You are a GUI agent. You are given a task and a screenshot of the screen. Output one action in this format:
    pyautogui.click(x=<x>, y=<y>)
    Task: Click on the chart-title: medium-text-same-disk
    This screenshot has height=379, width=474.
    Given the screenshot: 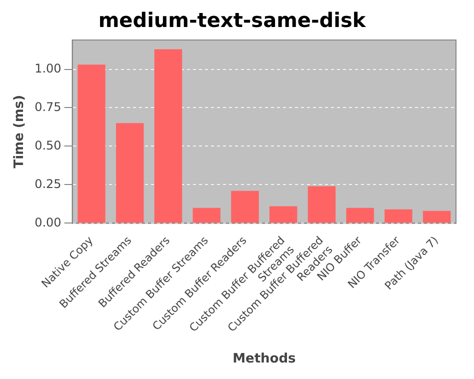 What is the action you would take?
    pyautogui.click(x=232, y=20)
    